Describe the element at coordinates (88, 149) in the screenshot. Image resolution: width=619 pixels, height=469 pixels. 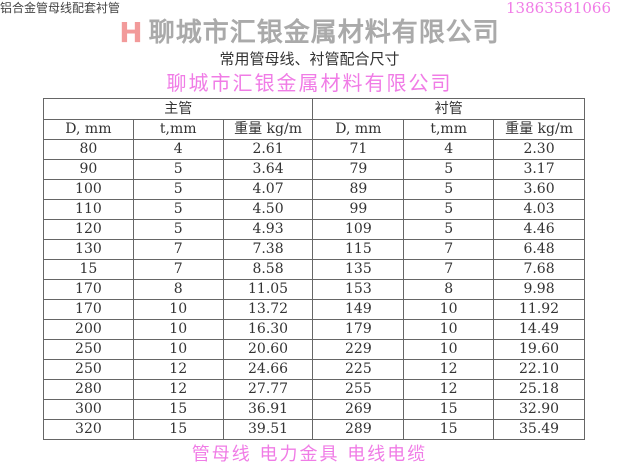
I see `table-cell: 80` at that location.